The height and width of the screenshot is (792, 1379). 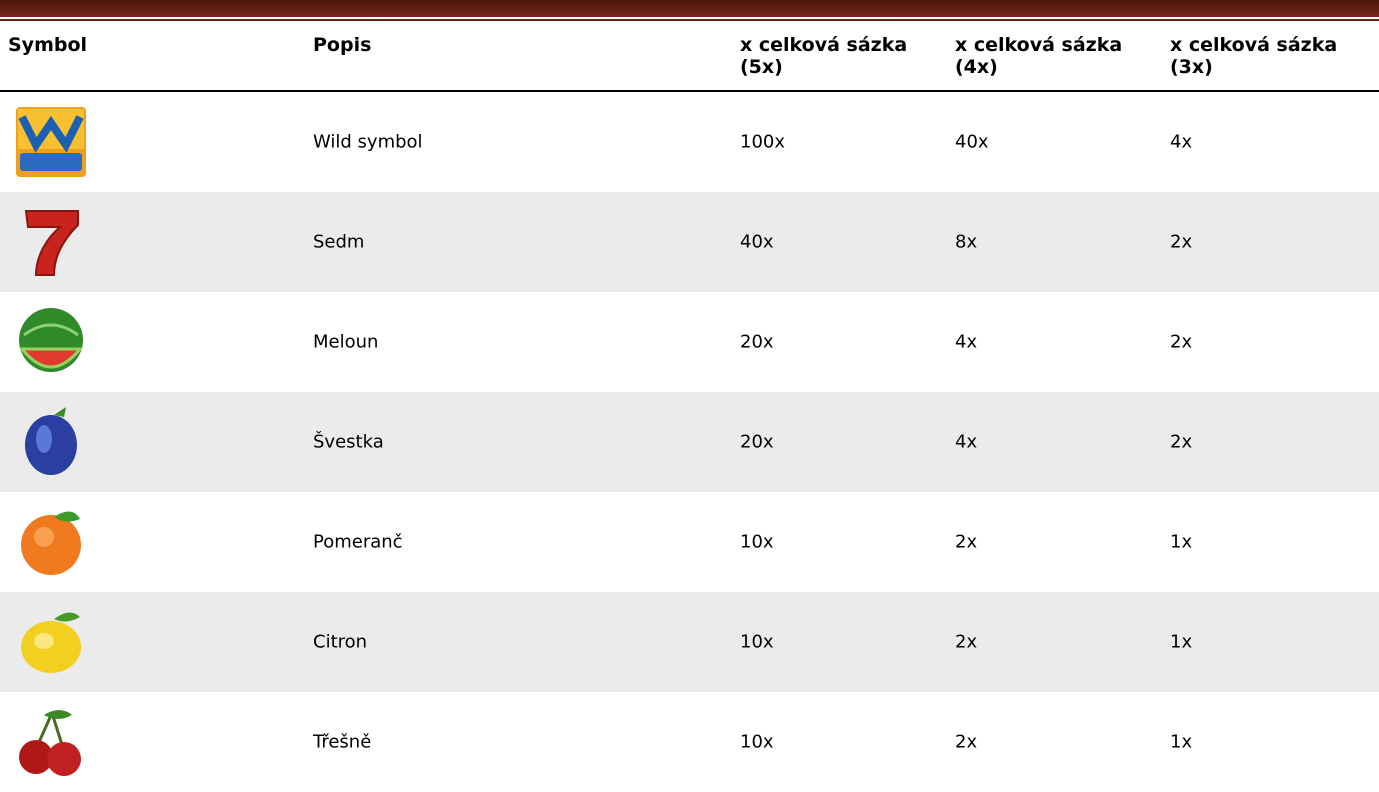 What do you see at coordinates (689, 442) in the screenshot?
I see `table-row: Švestka 20x 4x 2x` at bounding box center [689, 442].